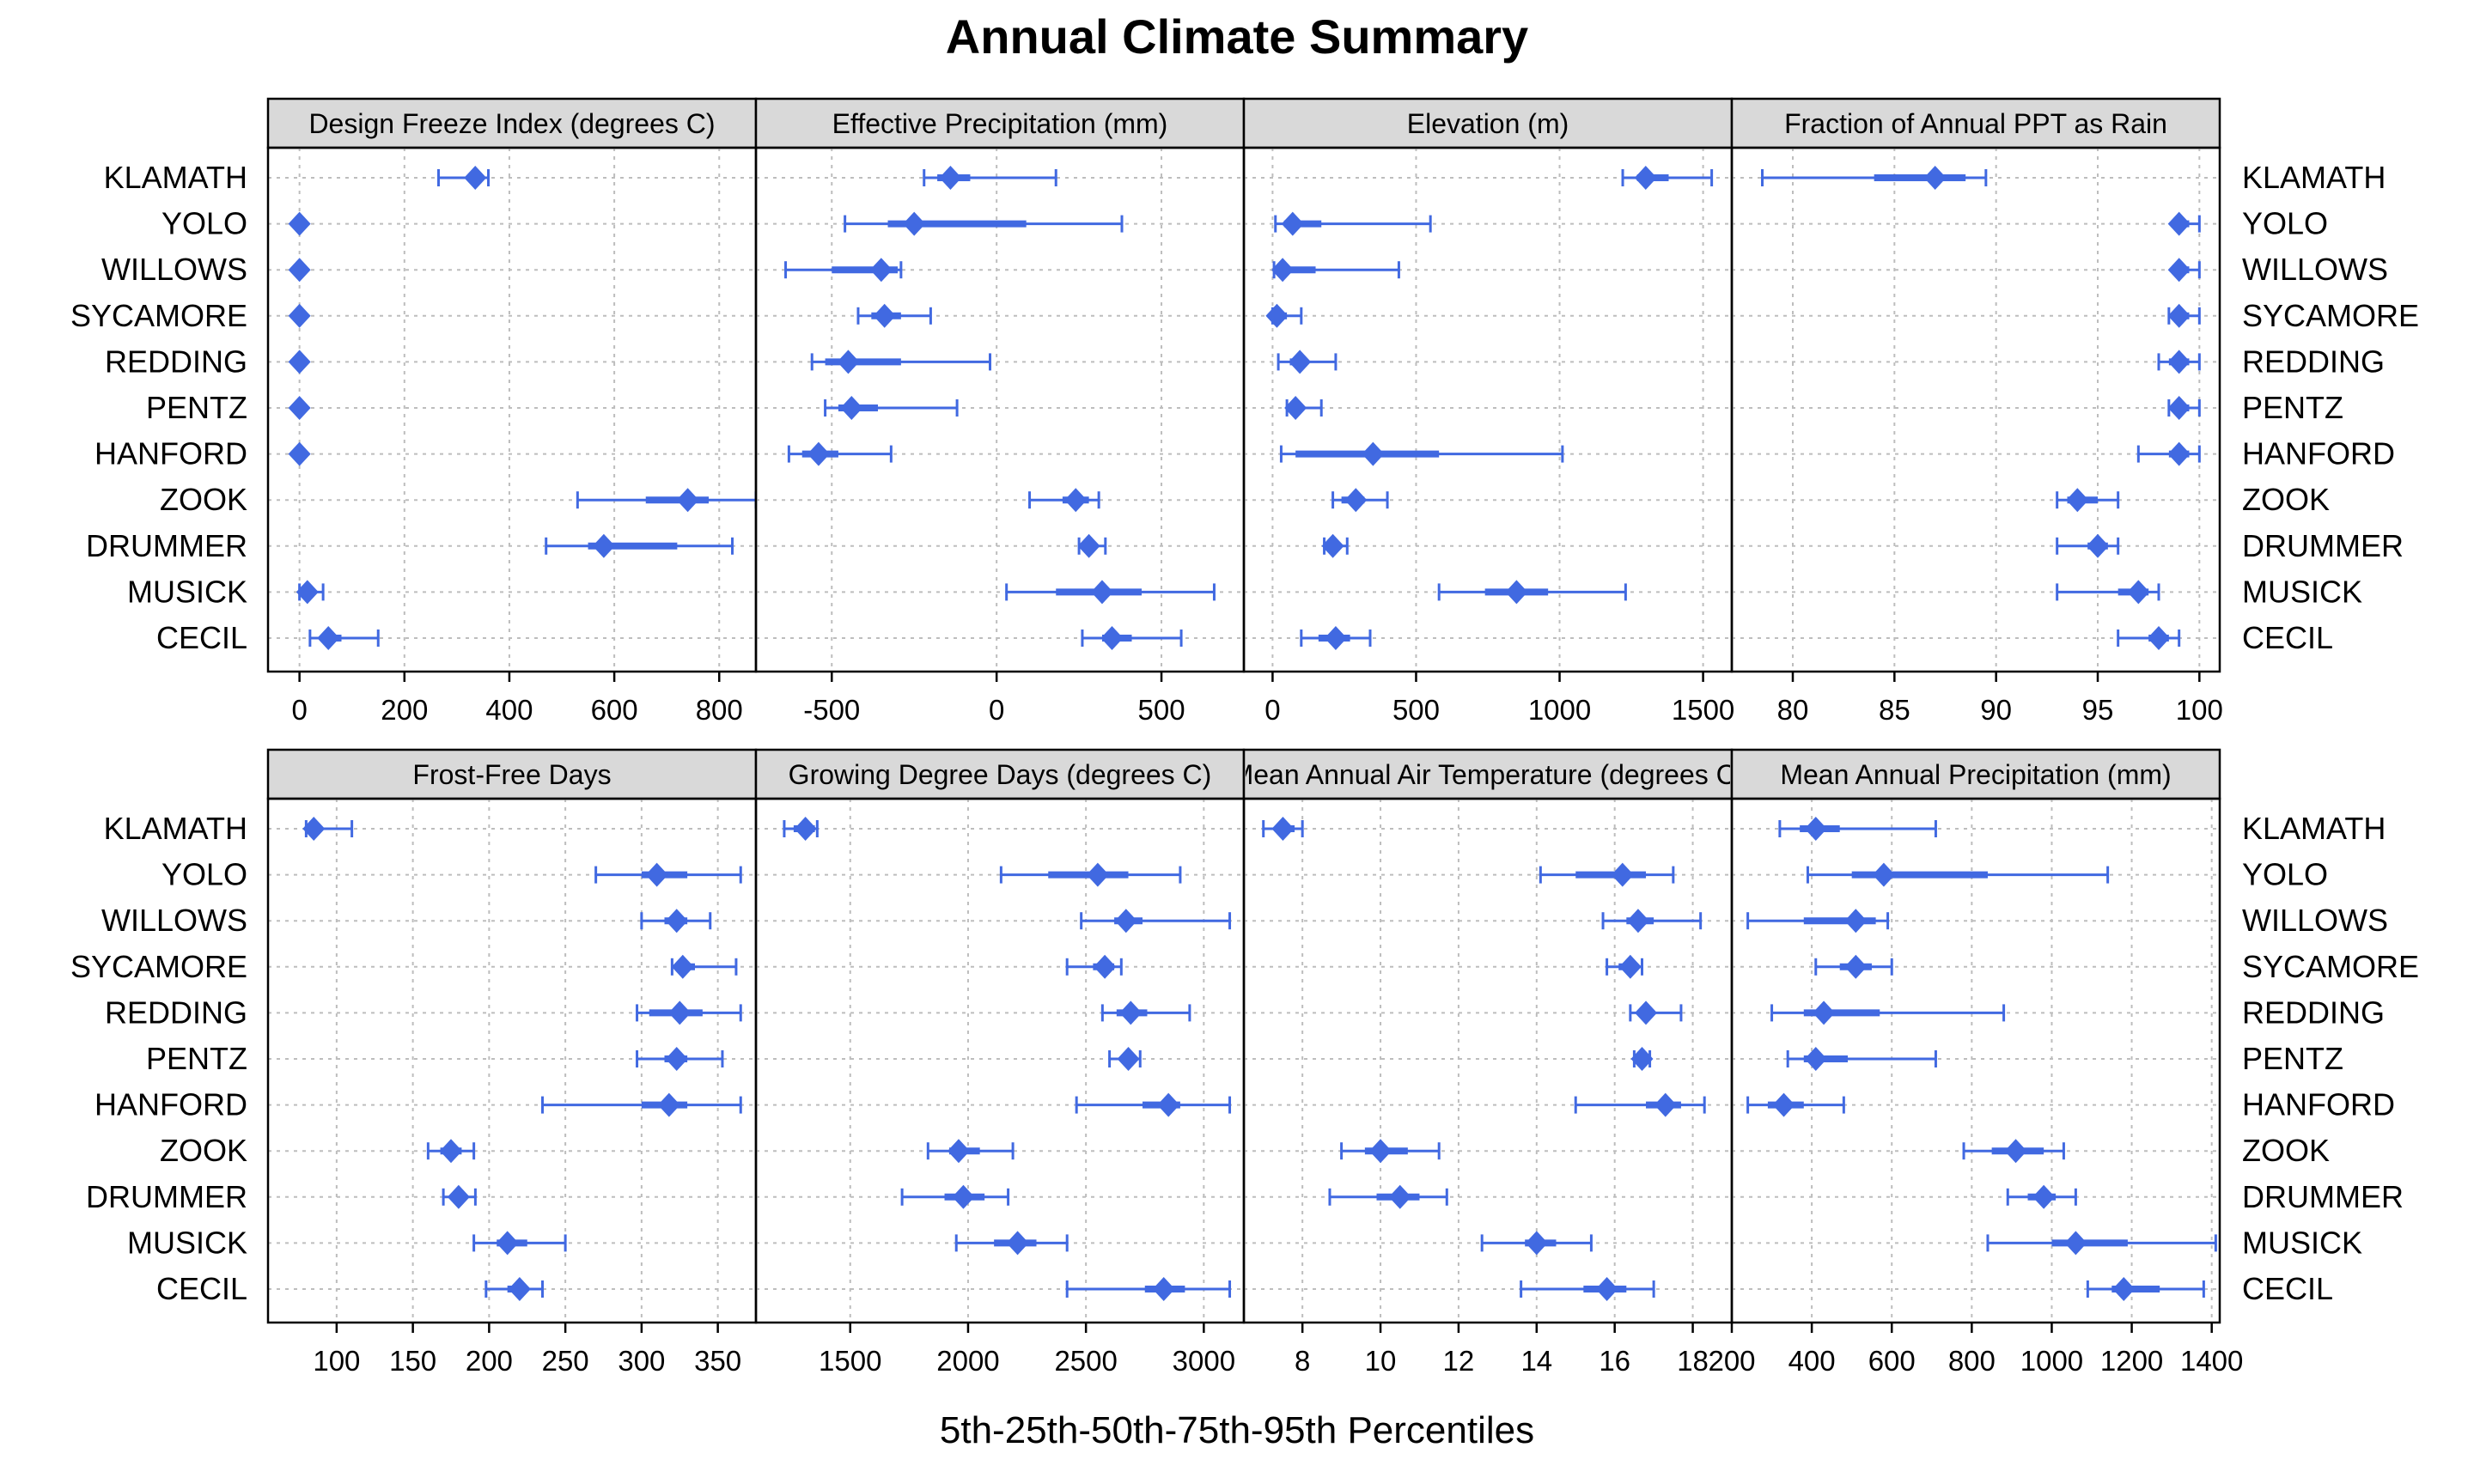 The width and height of the screenshot is (2474, 1484). I want to click on x-tick-label: 1400, so click(2211, 1361).